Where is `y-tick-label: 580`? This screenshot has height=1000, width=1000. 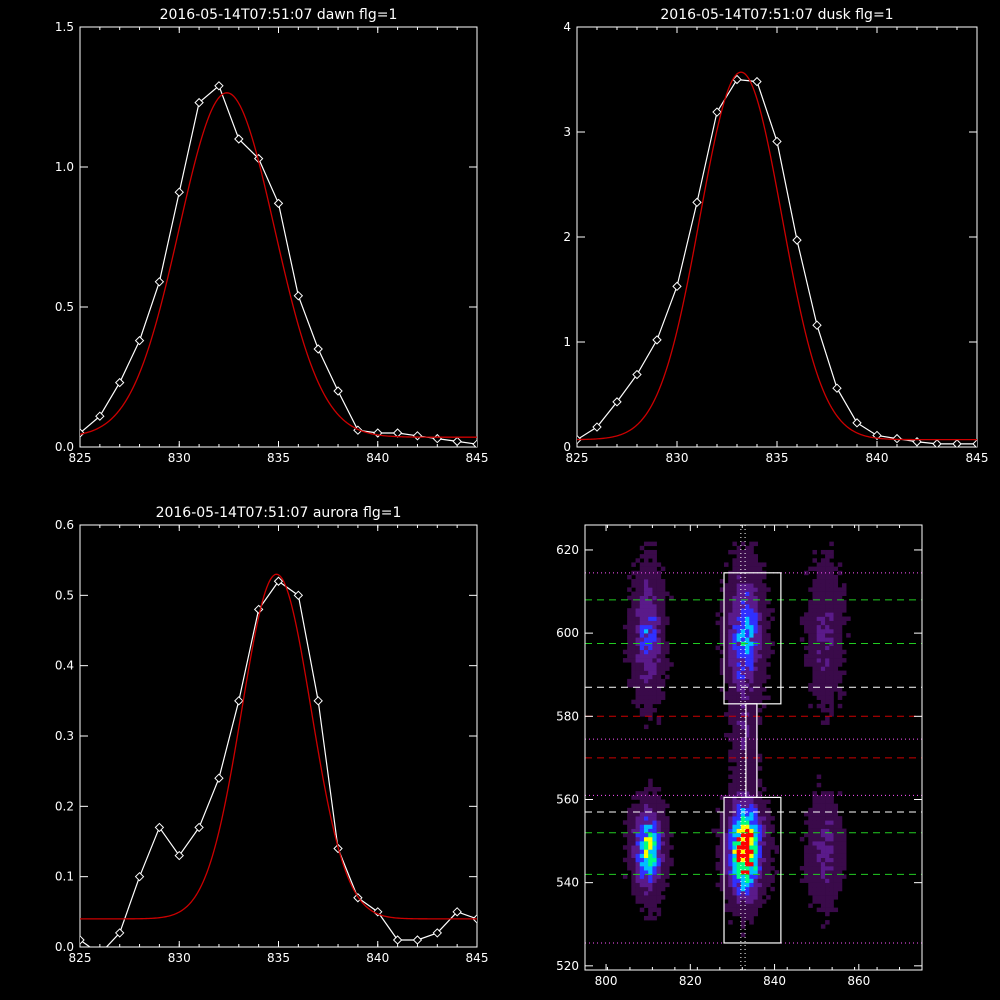 y-tick-label: 580 is located at coordinates (567, 716).